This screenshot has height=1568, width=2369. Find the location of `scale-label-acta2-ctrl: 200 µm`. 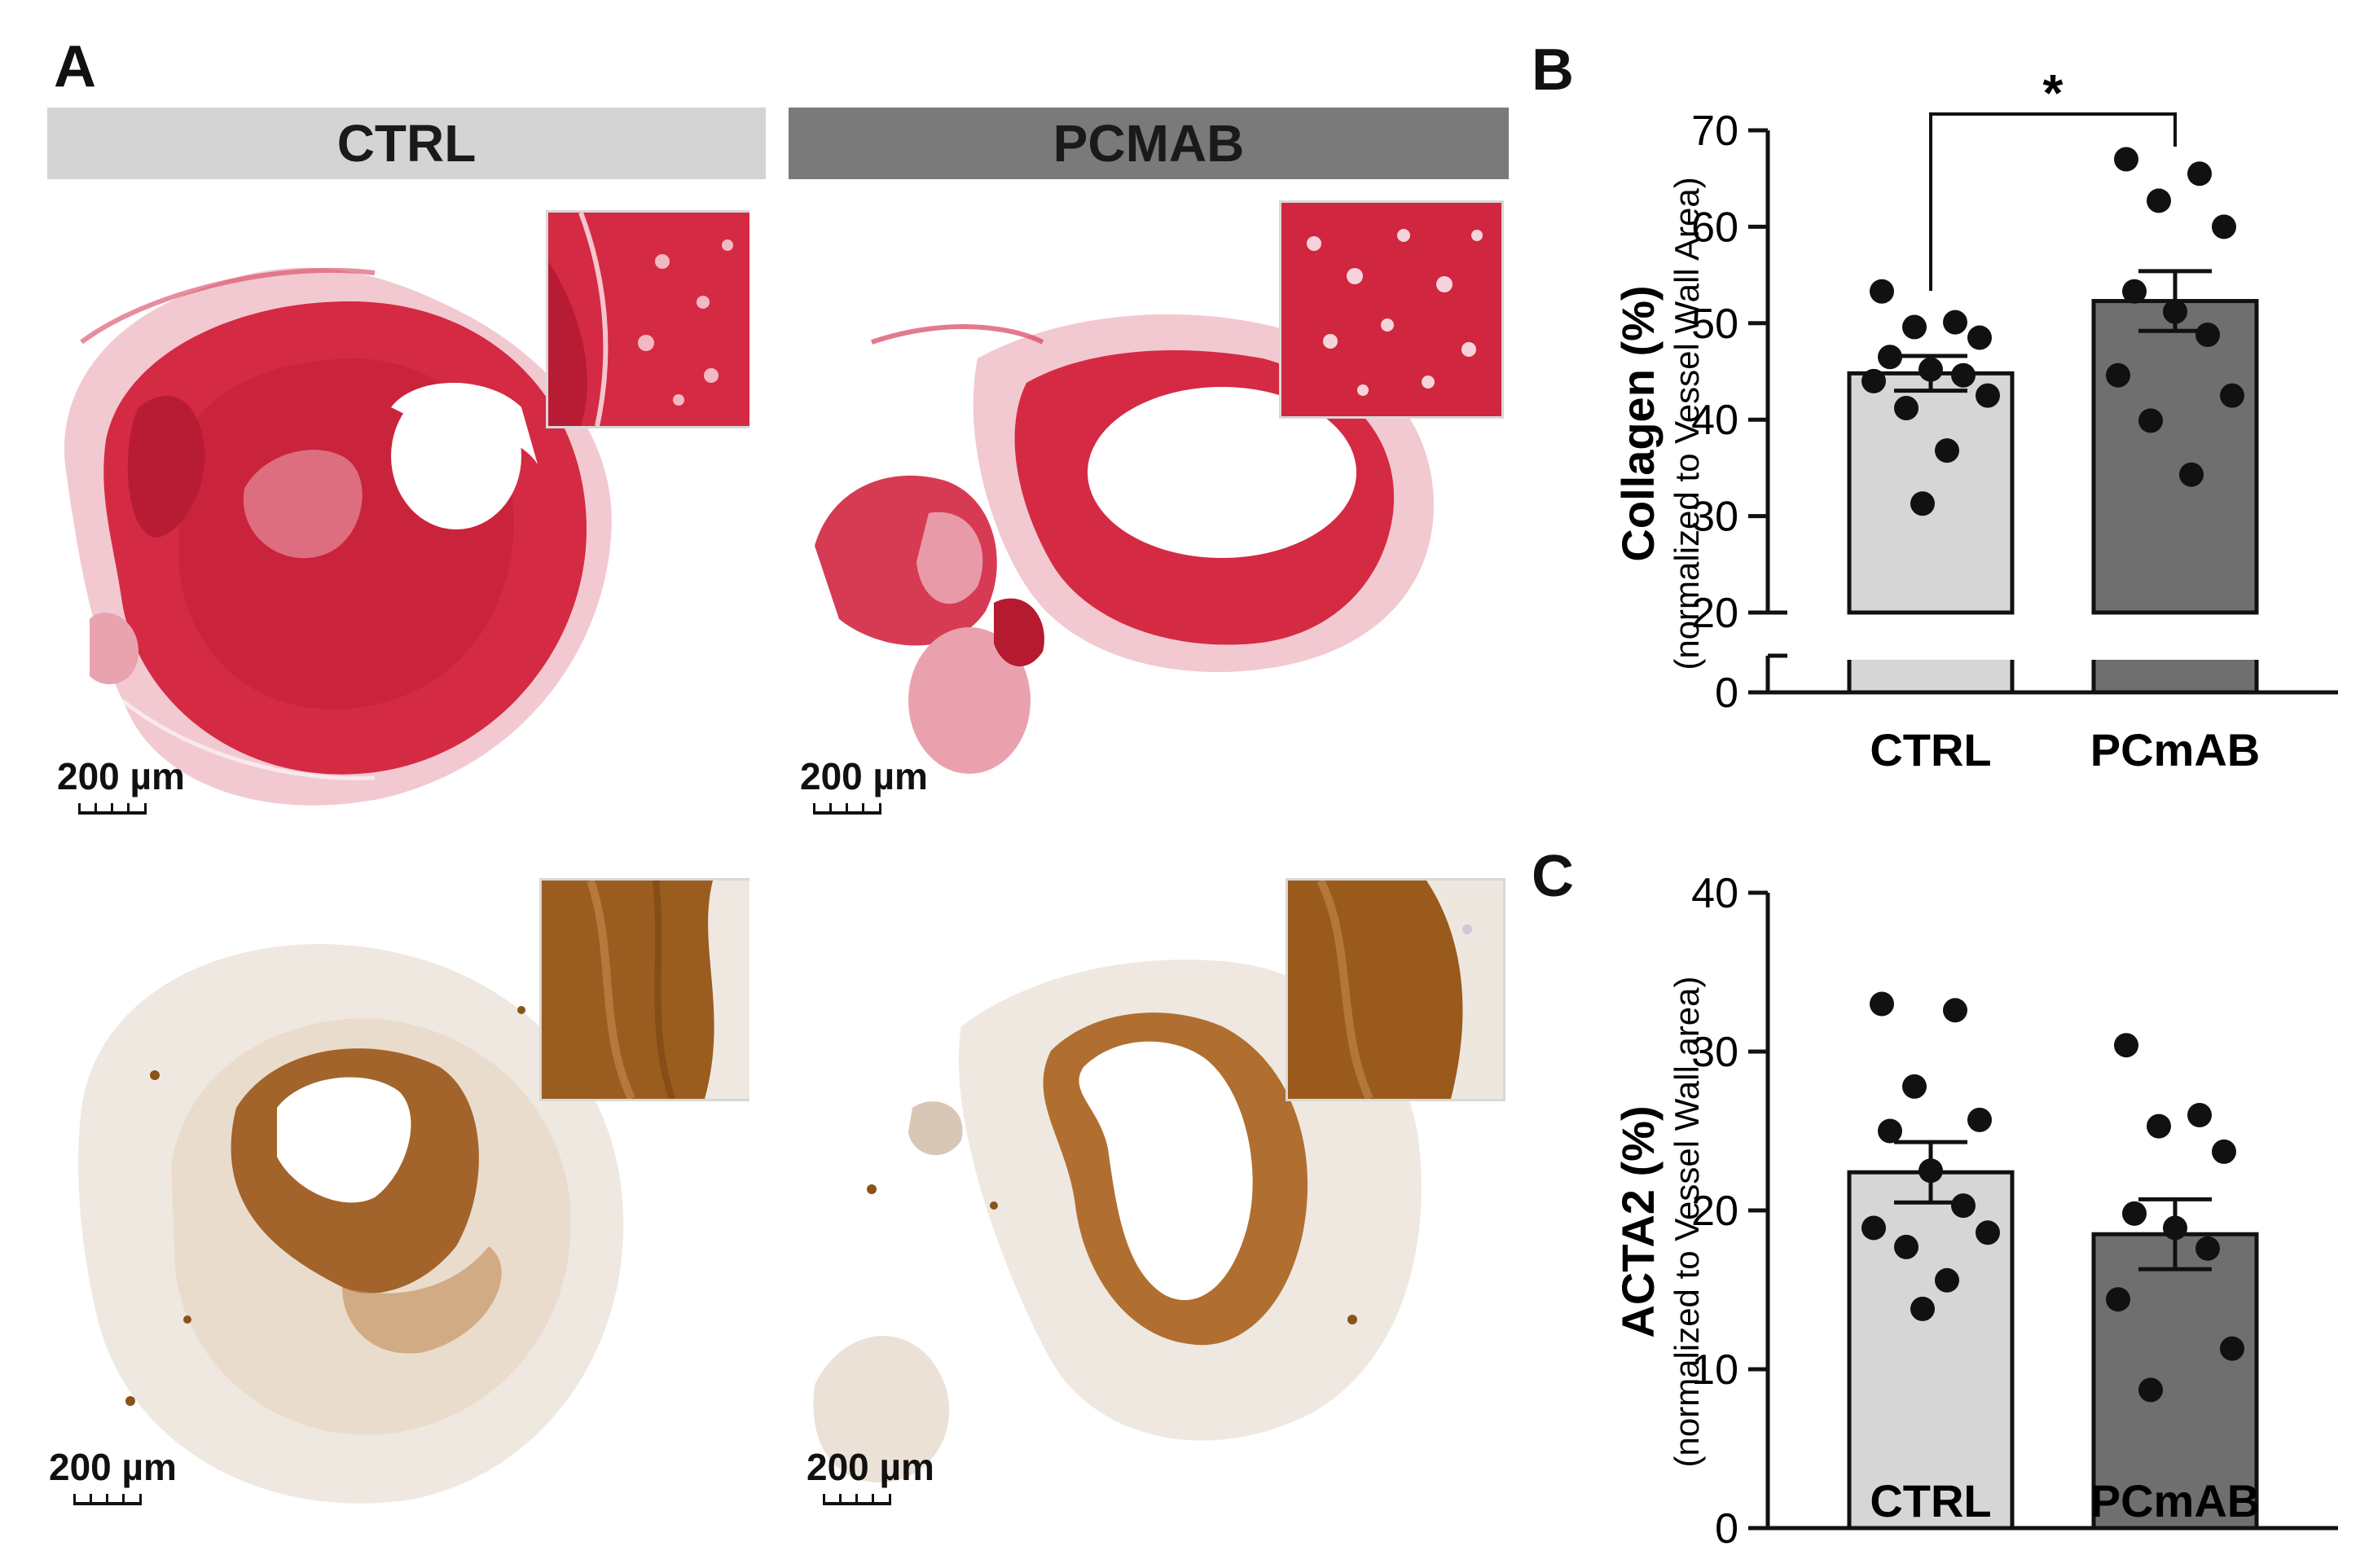

scale-label-acta2-ctrl: 200 µm is located at coordinates (113, 1467).